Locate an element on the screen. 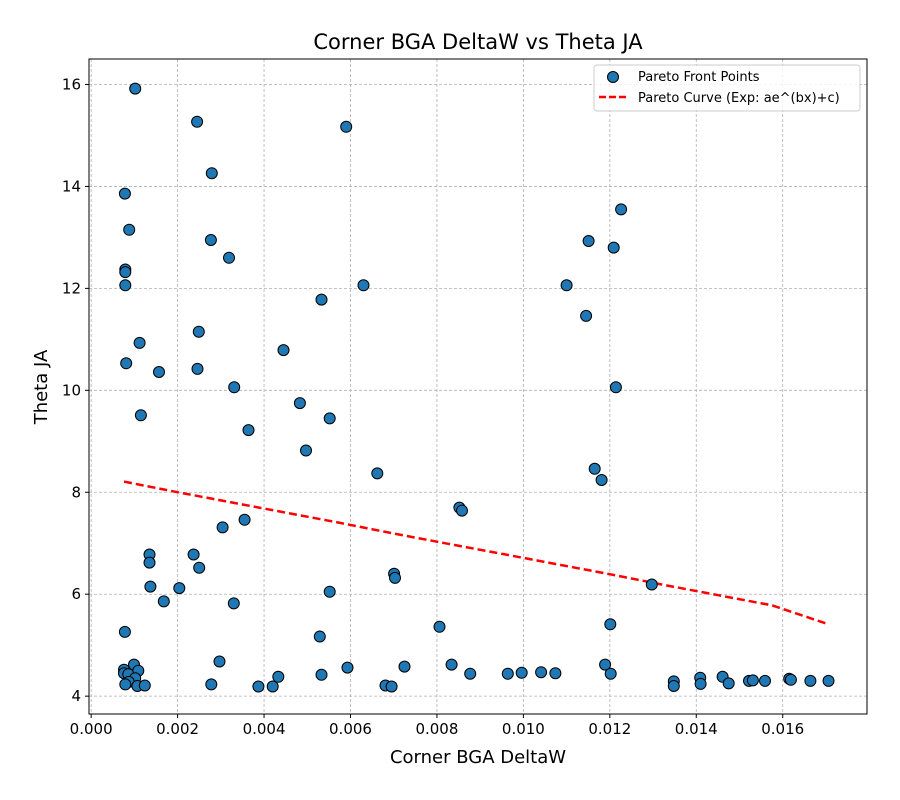 The height and width of the screenshot is (800, 900). x-tick-label: 0.004 is located at coordinates (264, 729).